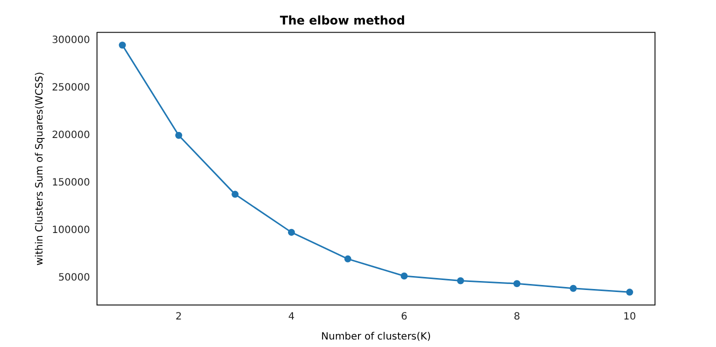 This screenshot has width=716, height=347. What do you see at coordinates (179, 317) in the screenshot?
I see `x-tick-label: 2` at bounding box center [179, 317].